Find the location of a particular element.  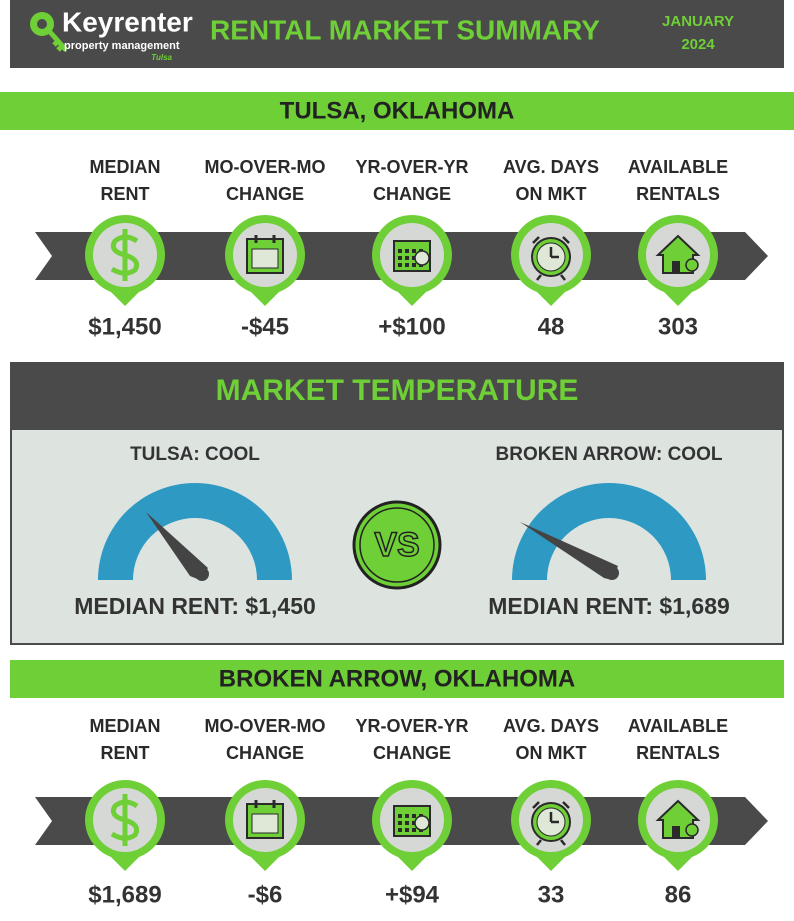

section-title: BROKEN ARROW, OKLAHOMA is located at coordinates (397, 678).